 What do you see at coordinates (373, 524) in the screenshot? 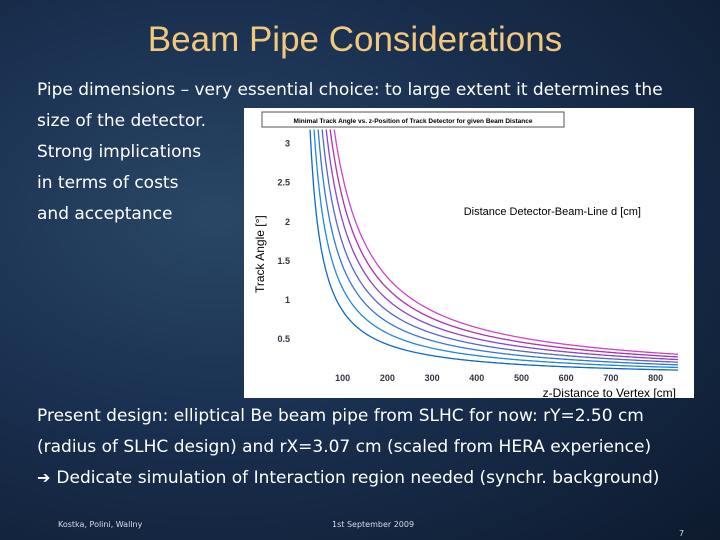
I see `footer-date: 1st September 2009` at bounding box center [373, 524].